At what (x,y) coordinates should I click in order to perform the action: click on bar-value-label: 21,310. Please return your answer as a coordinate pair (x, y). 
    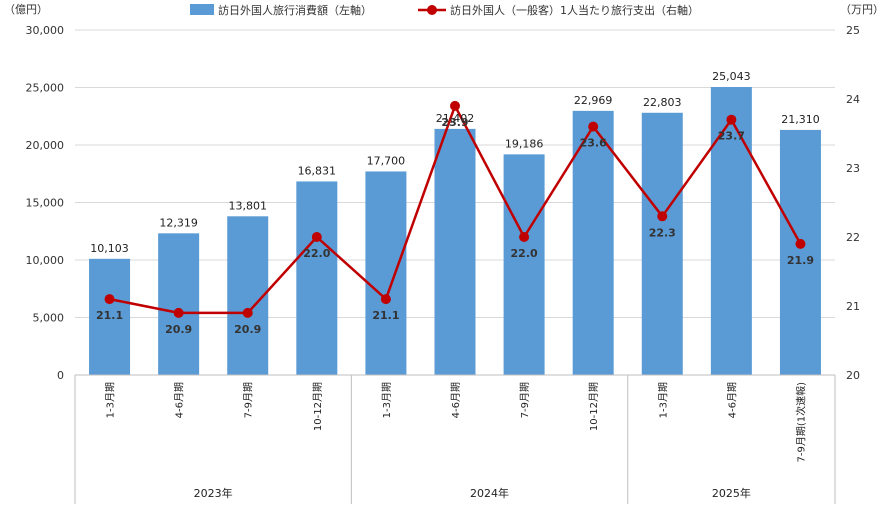
    Looking at the image, I should click on (800, 119).